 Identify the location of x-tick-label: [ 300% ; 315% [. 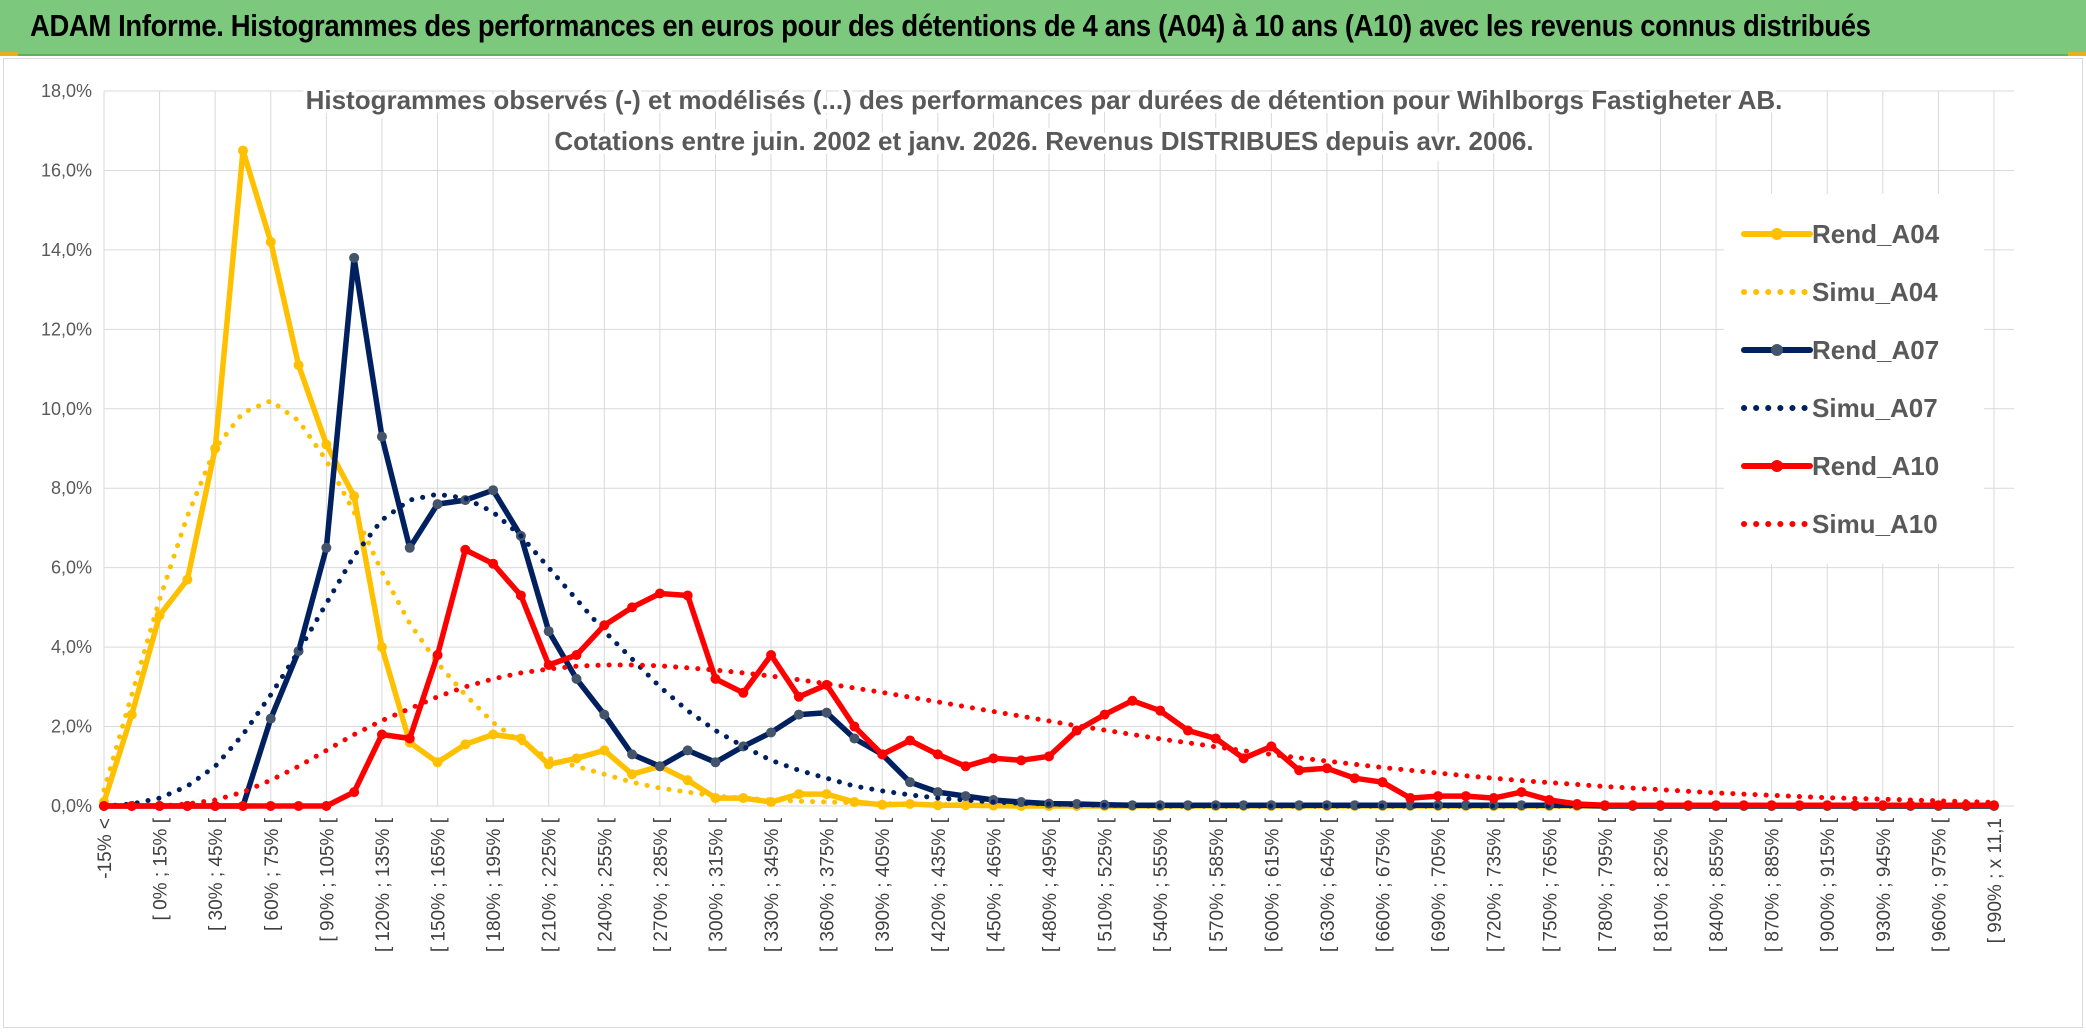
(716, 884).